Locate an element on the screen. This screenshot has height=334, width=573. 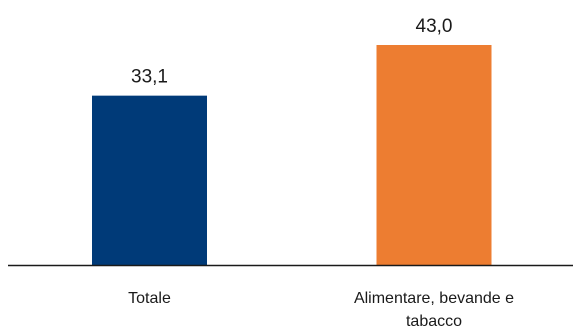
value-label-0: 33,1 is located at coordinates (149, 77).